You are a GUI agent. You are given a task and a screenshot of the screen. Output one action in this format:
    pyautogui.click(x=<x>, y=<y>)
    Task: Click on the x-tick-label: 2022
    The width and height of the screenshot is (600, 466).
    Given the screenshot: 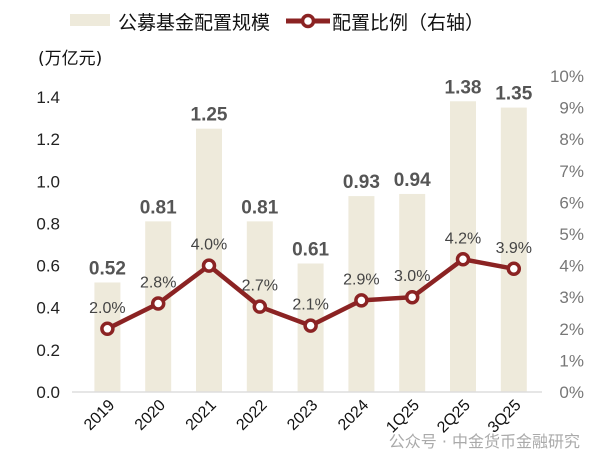 What is the action you would take?
    pyautogui.click(x=251, y=415)
    